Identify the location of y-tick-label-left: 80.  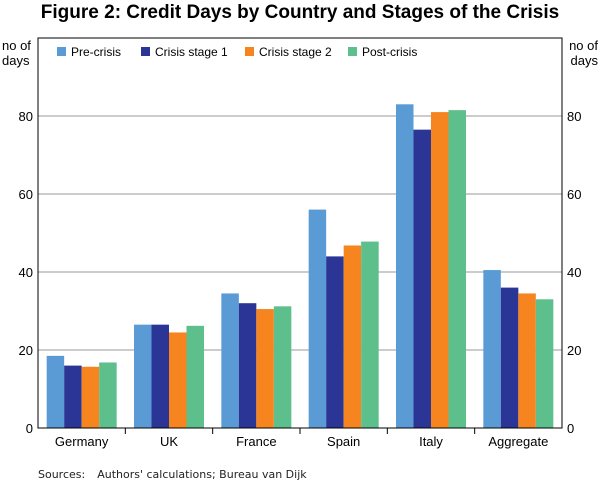
(26, 116).